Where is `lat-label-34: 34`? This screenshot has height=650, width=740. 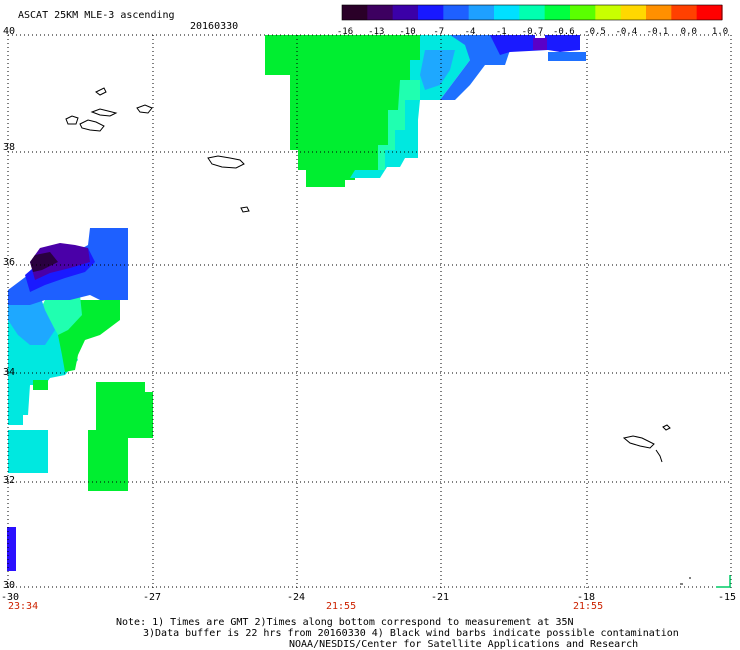 lat-label-34: 34 is located at coordinates (9, 372).